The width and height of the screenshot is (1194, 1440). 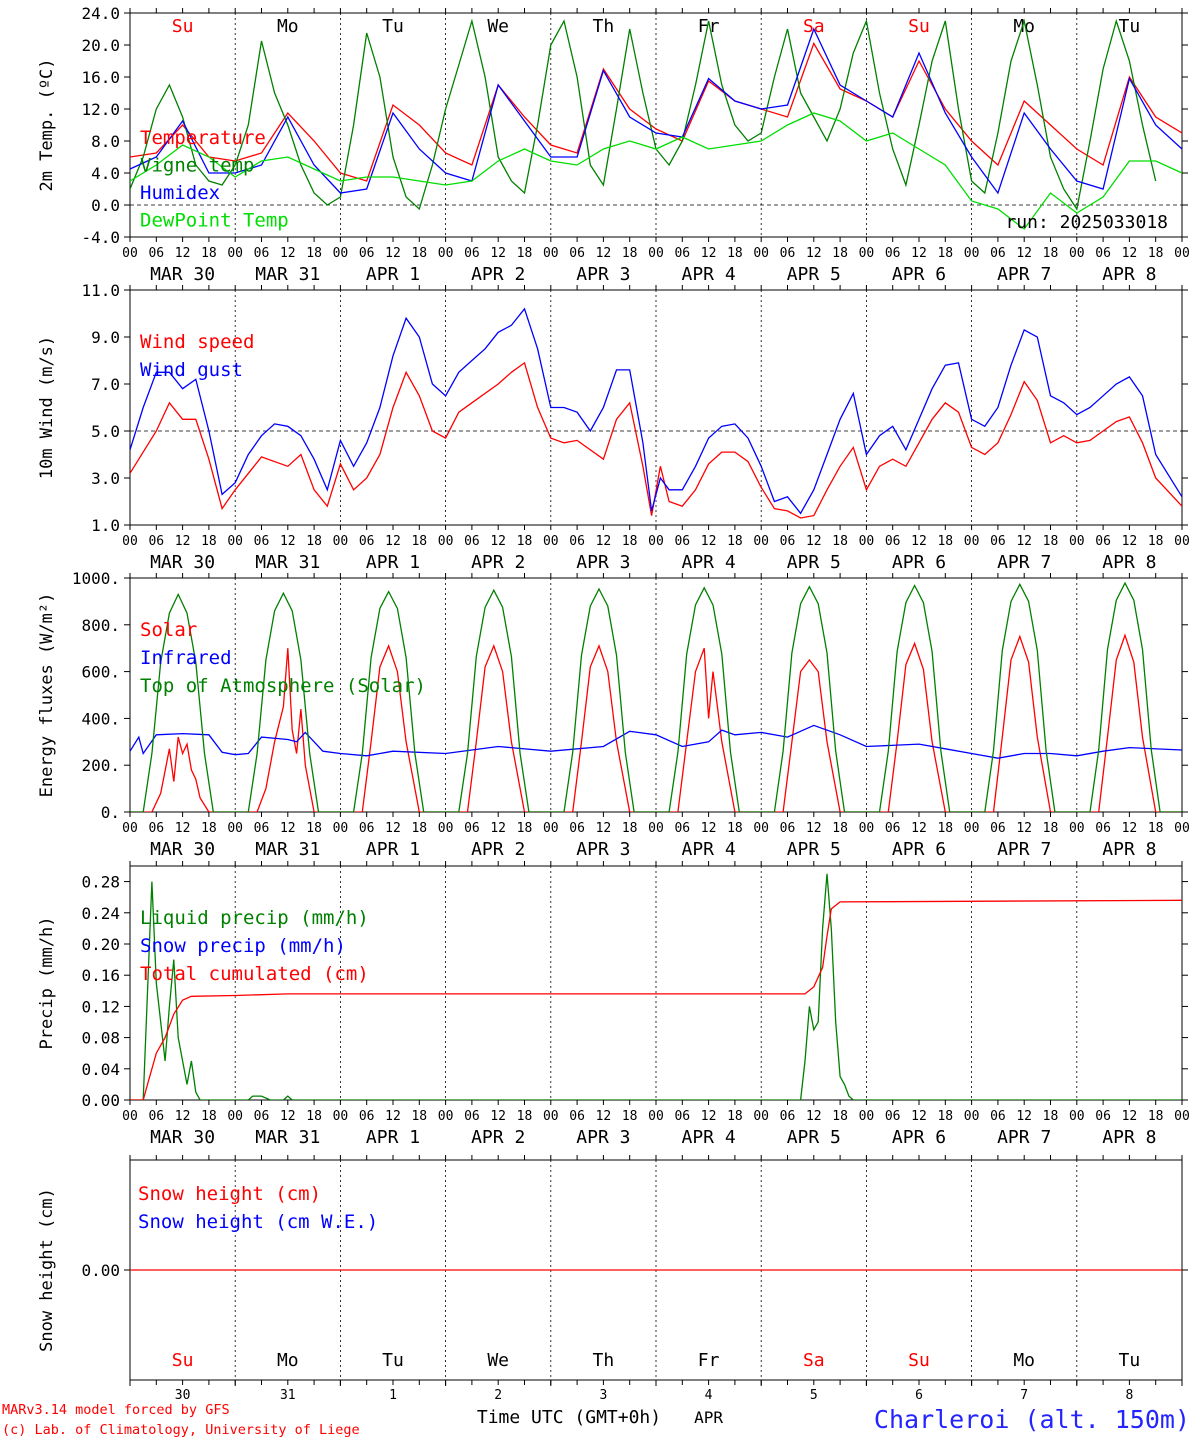 What do you see at coordinates (105, 173) in the screenshot?
I see `y-tick-label: 4.0` at bounding box center [105, 173].